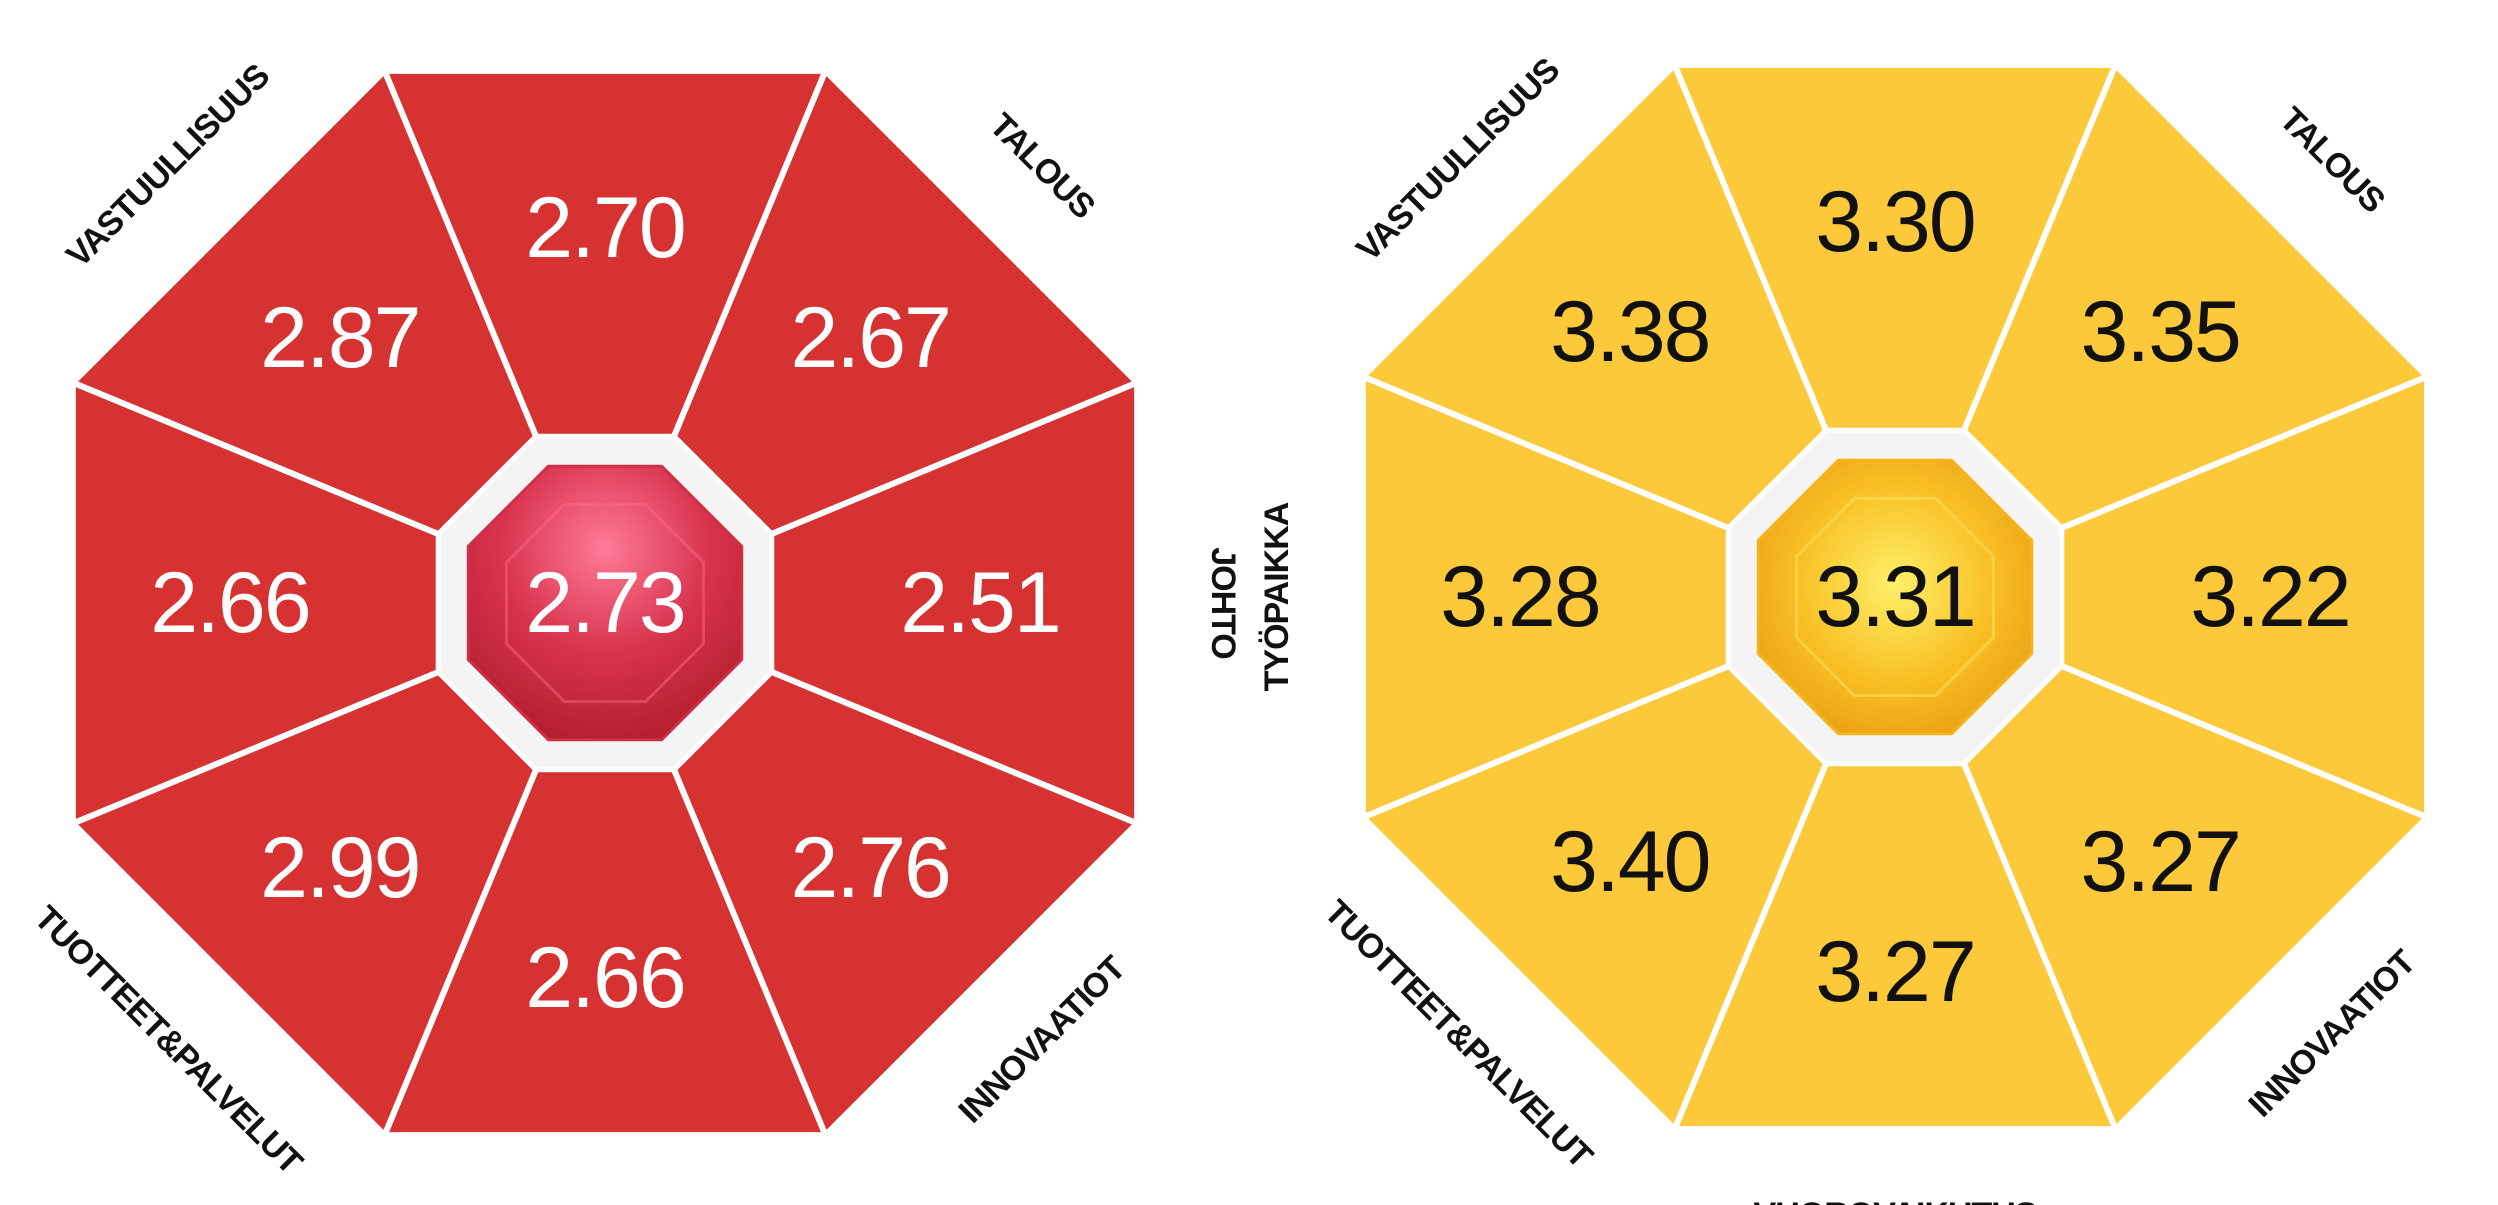 This screenshot has height=1205, width=2498. Describe the element at coordinates (979, 603) in the screenshot. I see `segment-value: 2.51` at that location.